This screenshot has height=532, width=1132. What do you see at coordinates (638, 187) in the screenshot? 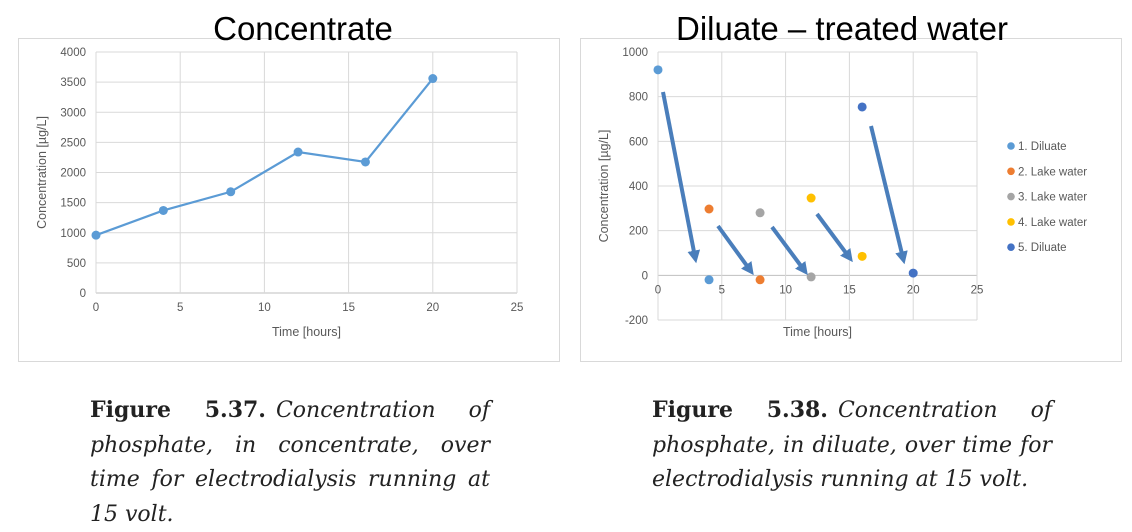
I see `y-tick-label: 400` at bounding box center [638, 187].